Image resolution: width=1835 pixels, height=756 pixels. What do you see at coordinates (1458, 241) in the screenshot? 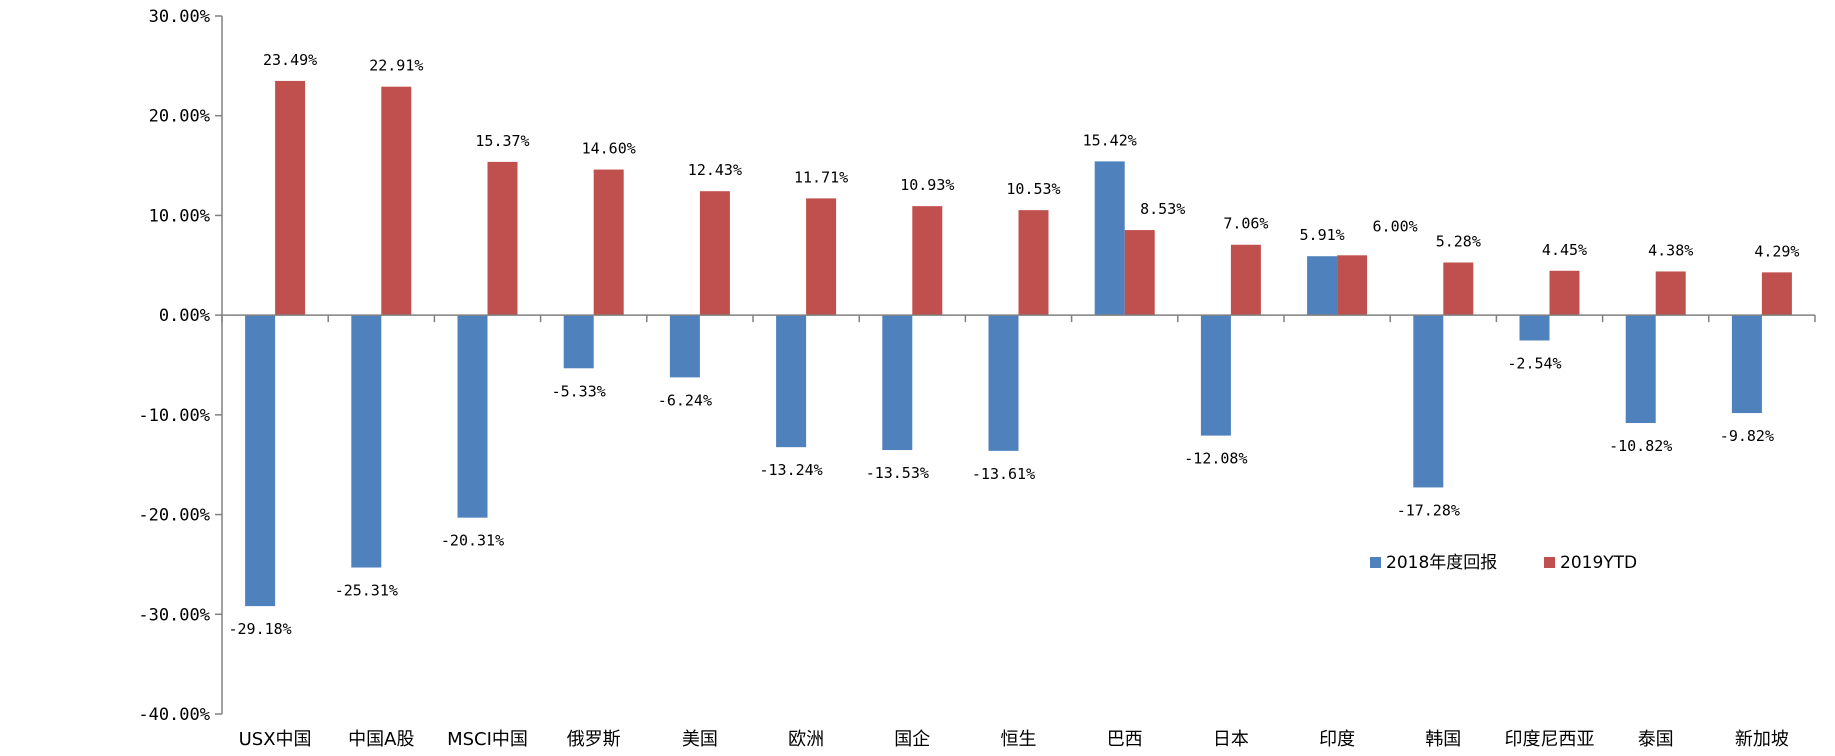
I see `data-label: 5.28%` at bounding box center [1458, 241].